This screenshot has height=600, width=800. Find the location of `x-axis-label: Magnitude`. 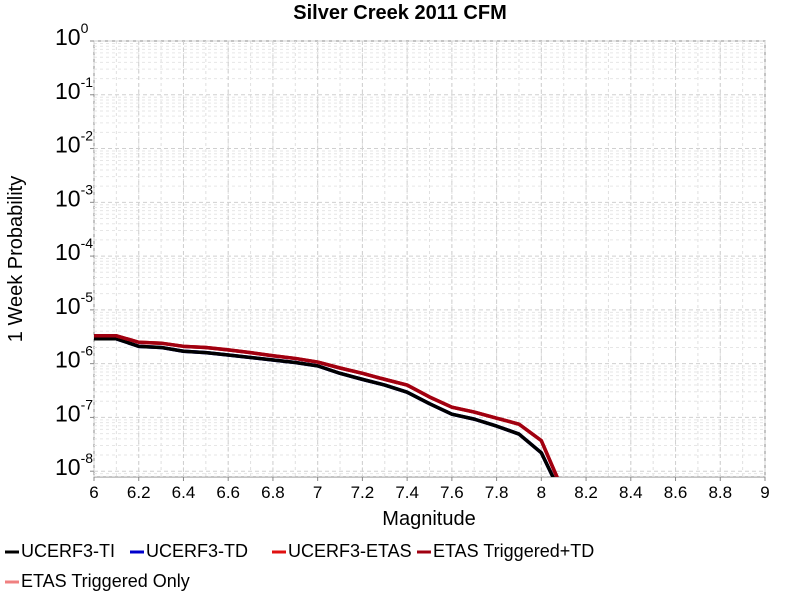

x-axis-label: Magnitude is located at coordinates (428, 519).